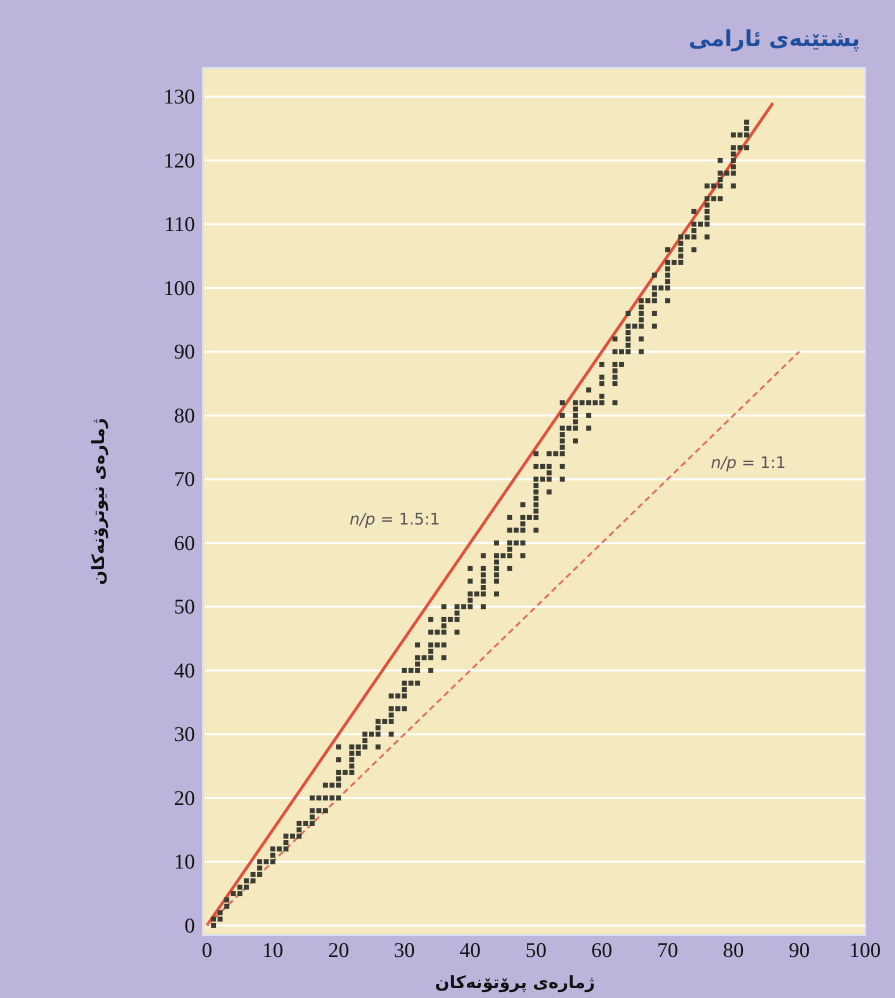 This screenshot has width=895, height=998. What do you see at coordinates (184, 606) in the screenshot?
I see `y-tick-label: 50` at bounding box center [184, 606].